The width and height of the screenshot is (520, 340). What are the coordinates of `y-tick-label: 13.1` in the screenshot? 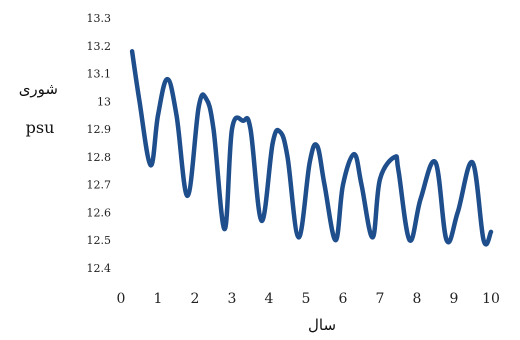 It's located at (99, 74).